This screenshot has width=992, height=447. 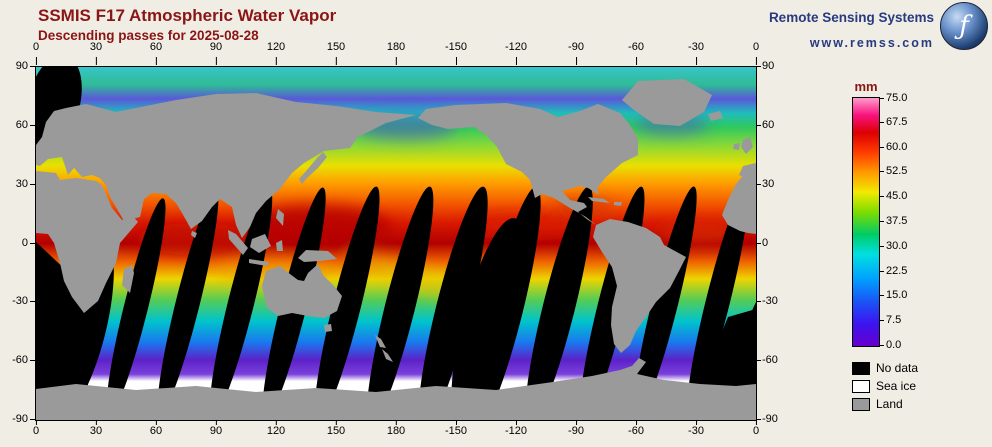 I want to click on colorbar-tick: 7.5, so click(x=890, y=320).